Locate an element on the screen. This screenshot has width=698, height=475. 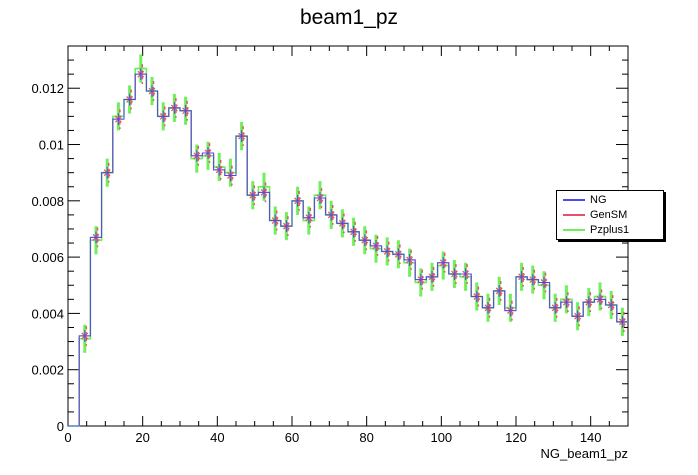
y-tick-label: 0.01 is located at coordinates (51, 145).